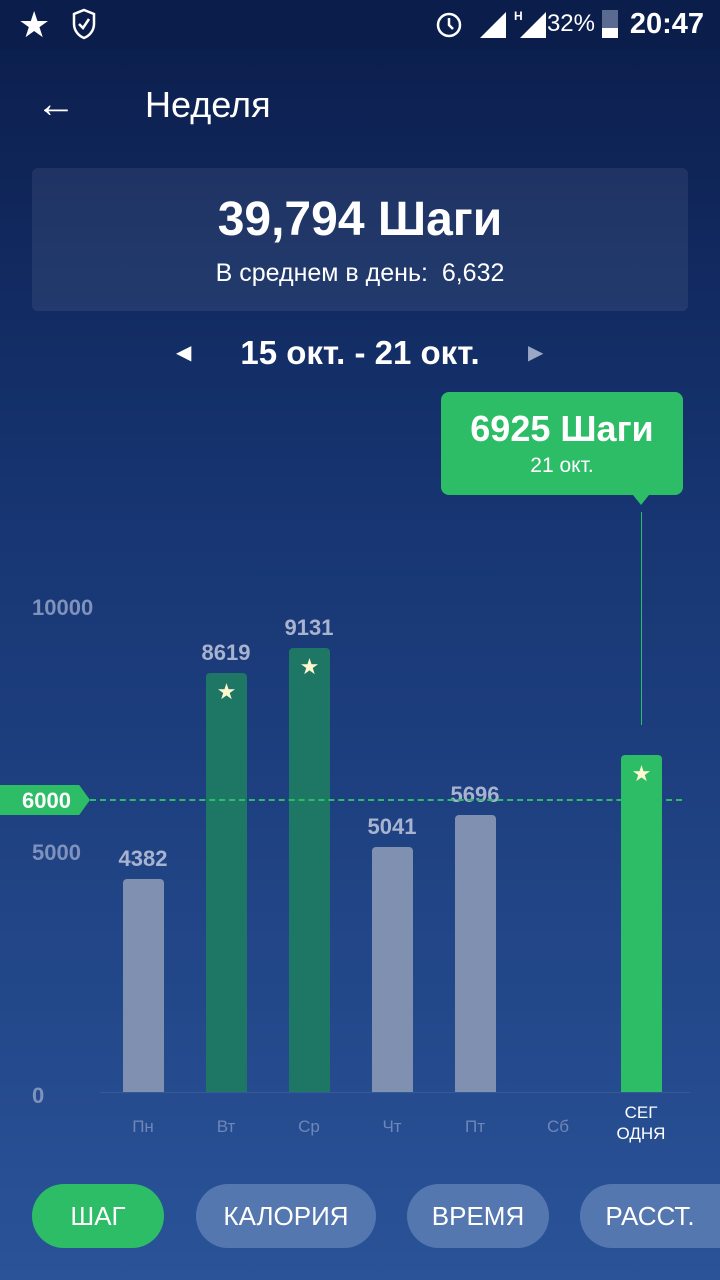 This screenshot has height=1280, width=720. What do you see at coordinates (360, 219) in the screenshot?
I see `total-steps: 39,794 Шаги` at bounding box center [360, 219].